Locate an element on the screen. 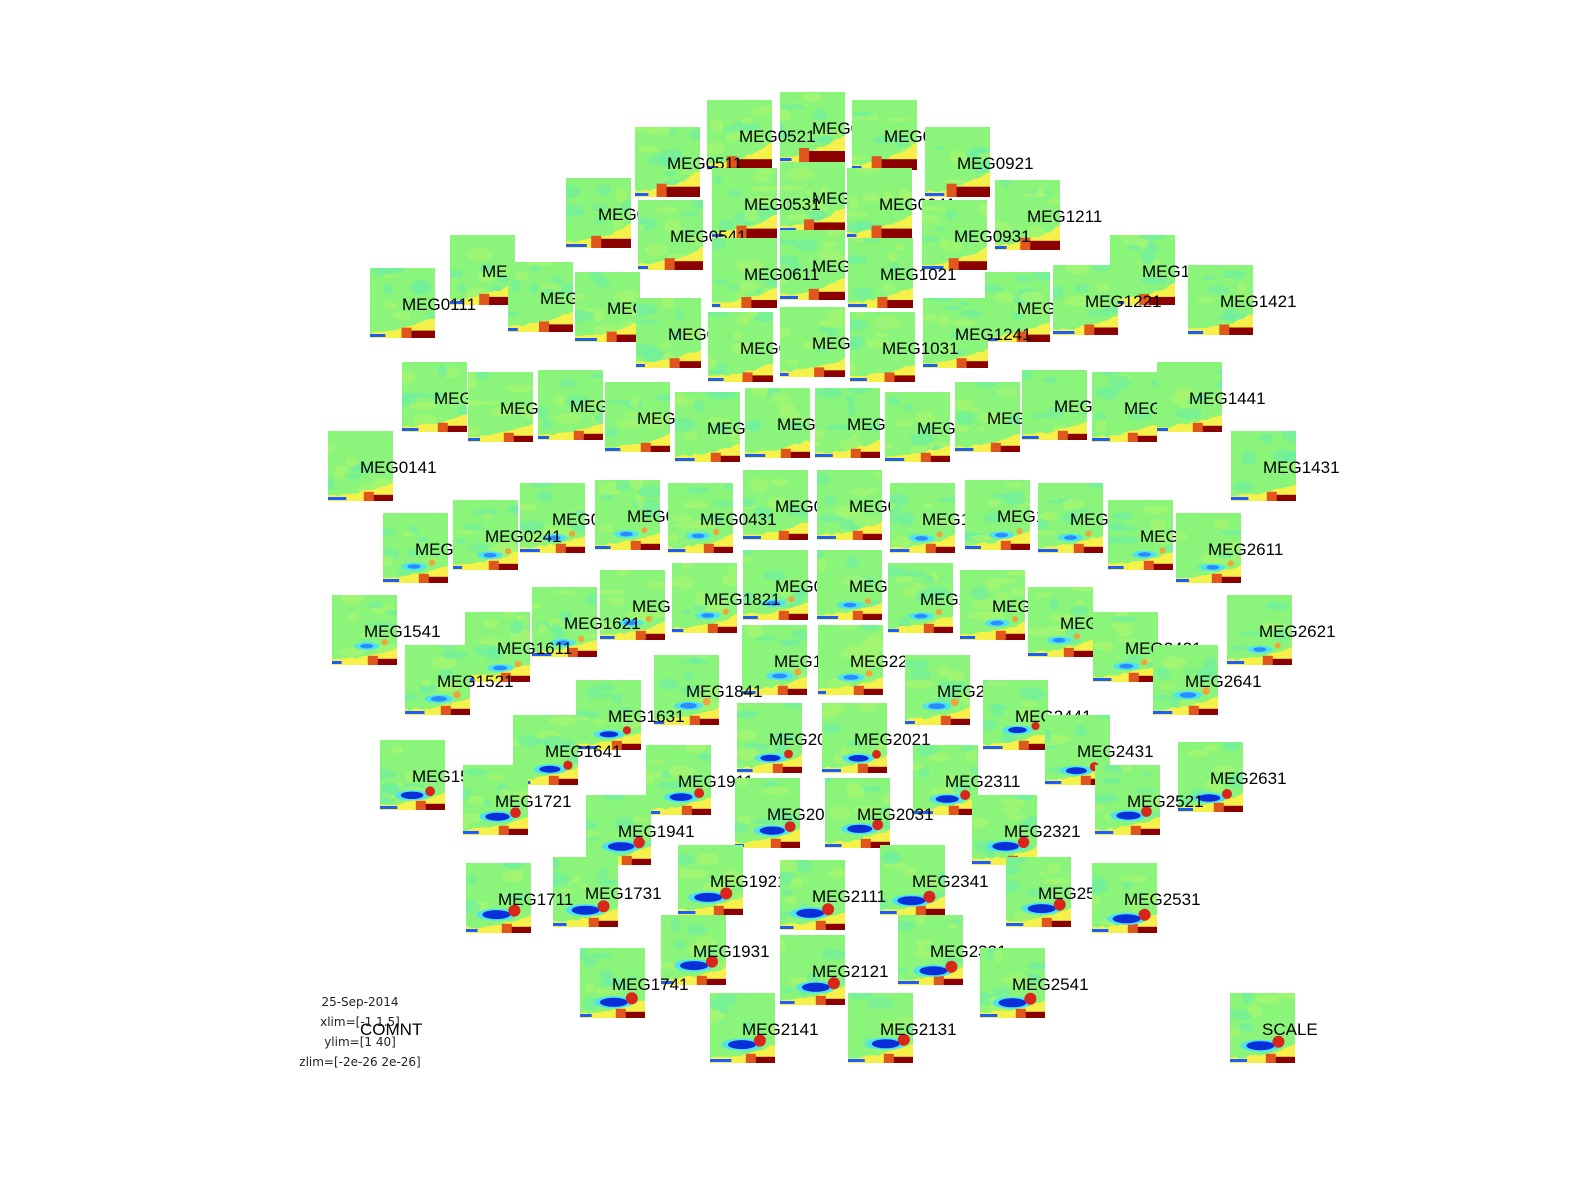 The width and height of the screenshot is (1575, 1200). channel-tile-meg0341 is located at coordinates (540, 297).